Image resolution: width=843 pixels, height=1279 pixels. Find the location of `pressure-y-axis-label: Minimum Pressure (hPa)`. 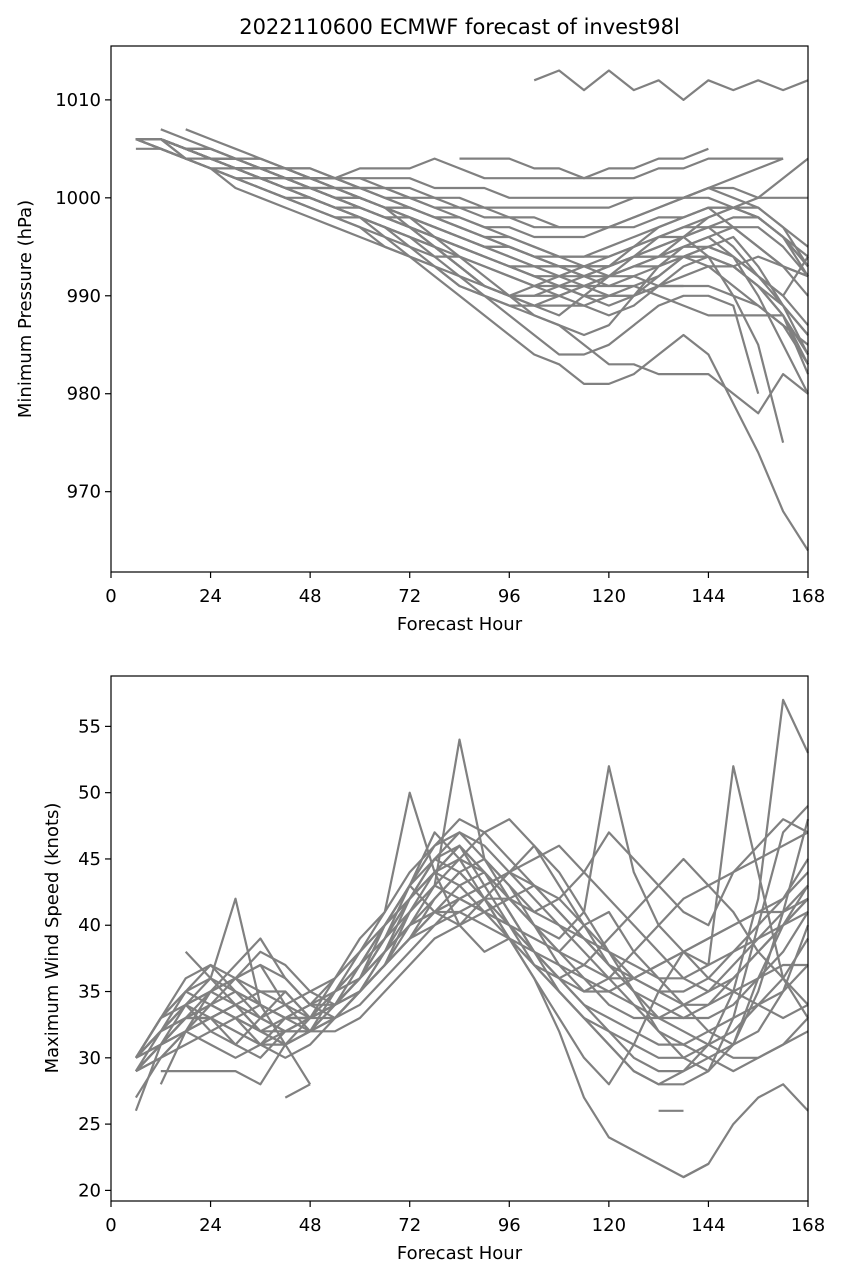

pressure-y-axis-label: Minimum Pressure (hPa) is located at coordinates (25, 309).